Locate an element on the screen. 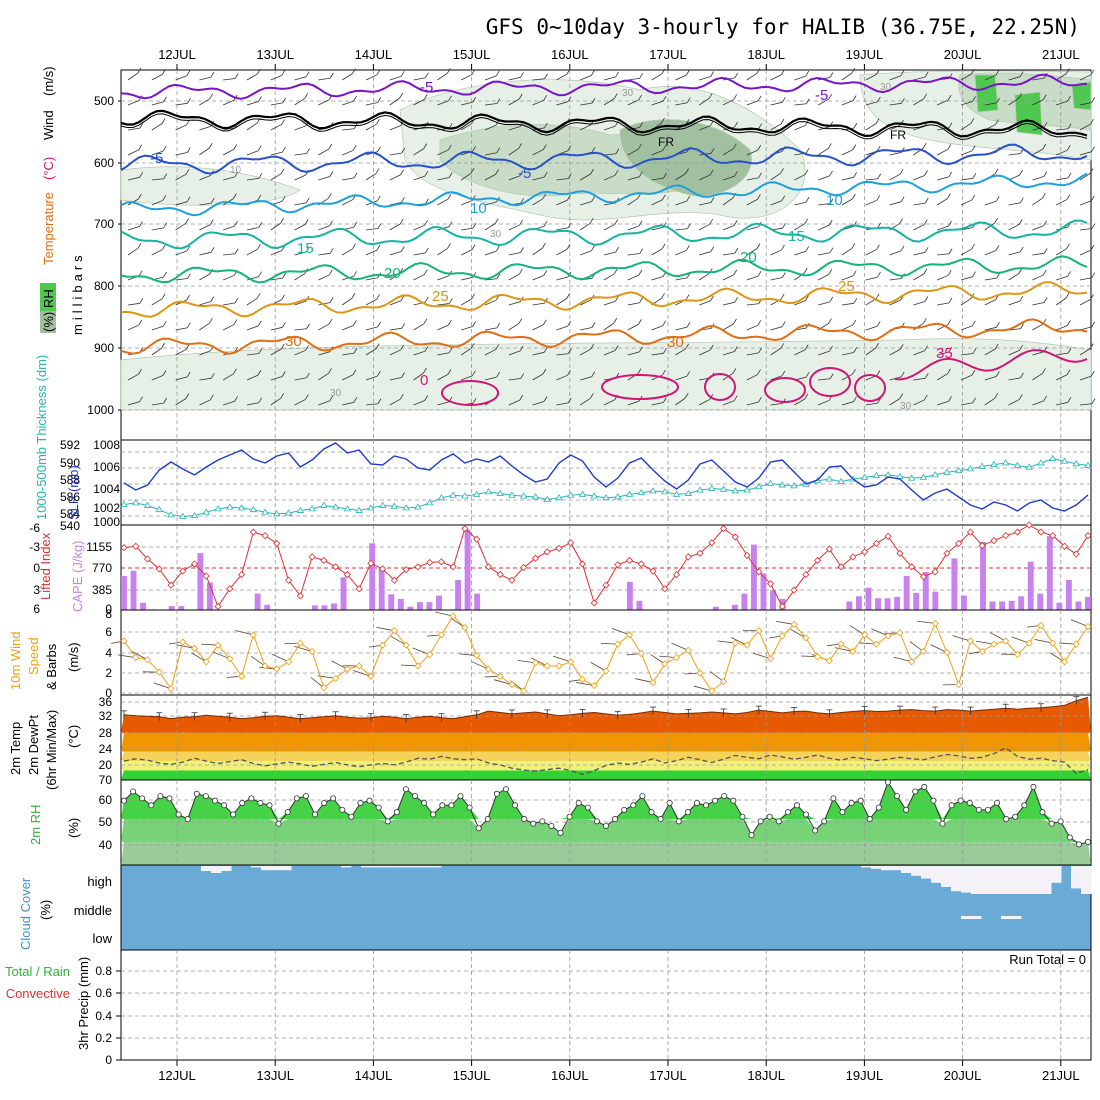 This screenshot has height=1100, width=1100. date-label-top: 14JUL is located at coordinates (374, 54).